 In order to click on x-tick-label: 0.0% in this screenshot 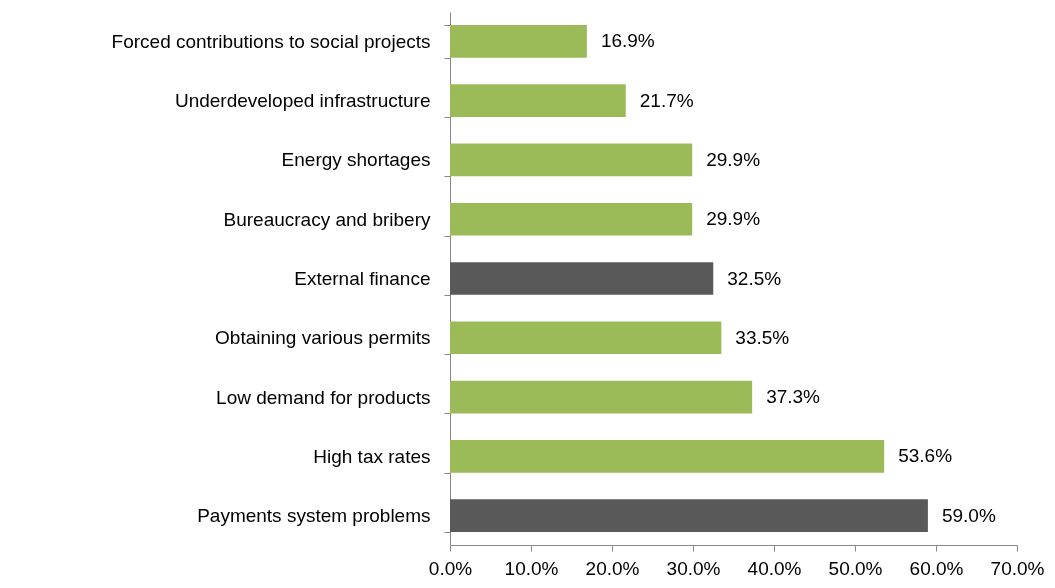, I will do `click(450, 568)`.